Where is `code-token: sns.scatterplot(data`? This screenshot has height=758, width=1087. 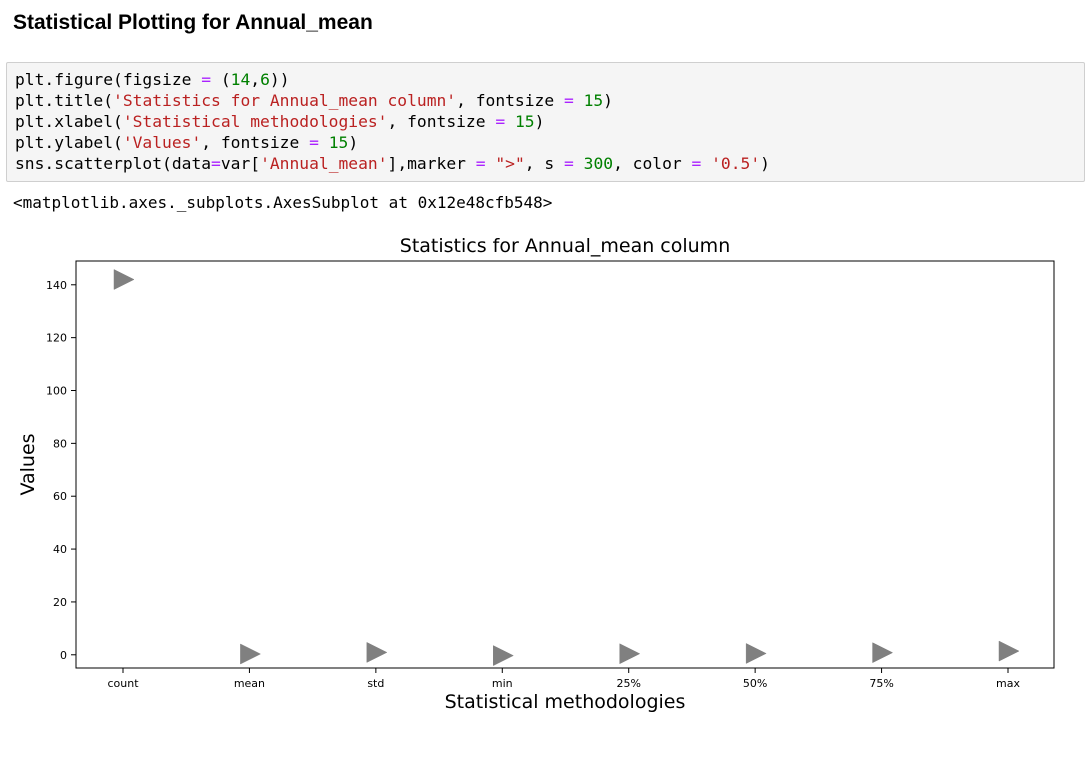
code-token: sns.scatterplot(data is located at coordinates (113, 163).